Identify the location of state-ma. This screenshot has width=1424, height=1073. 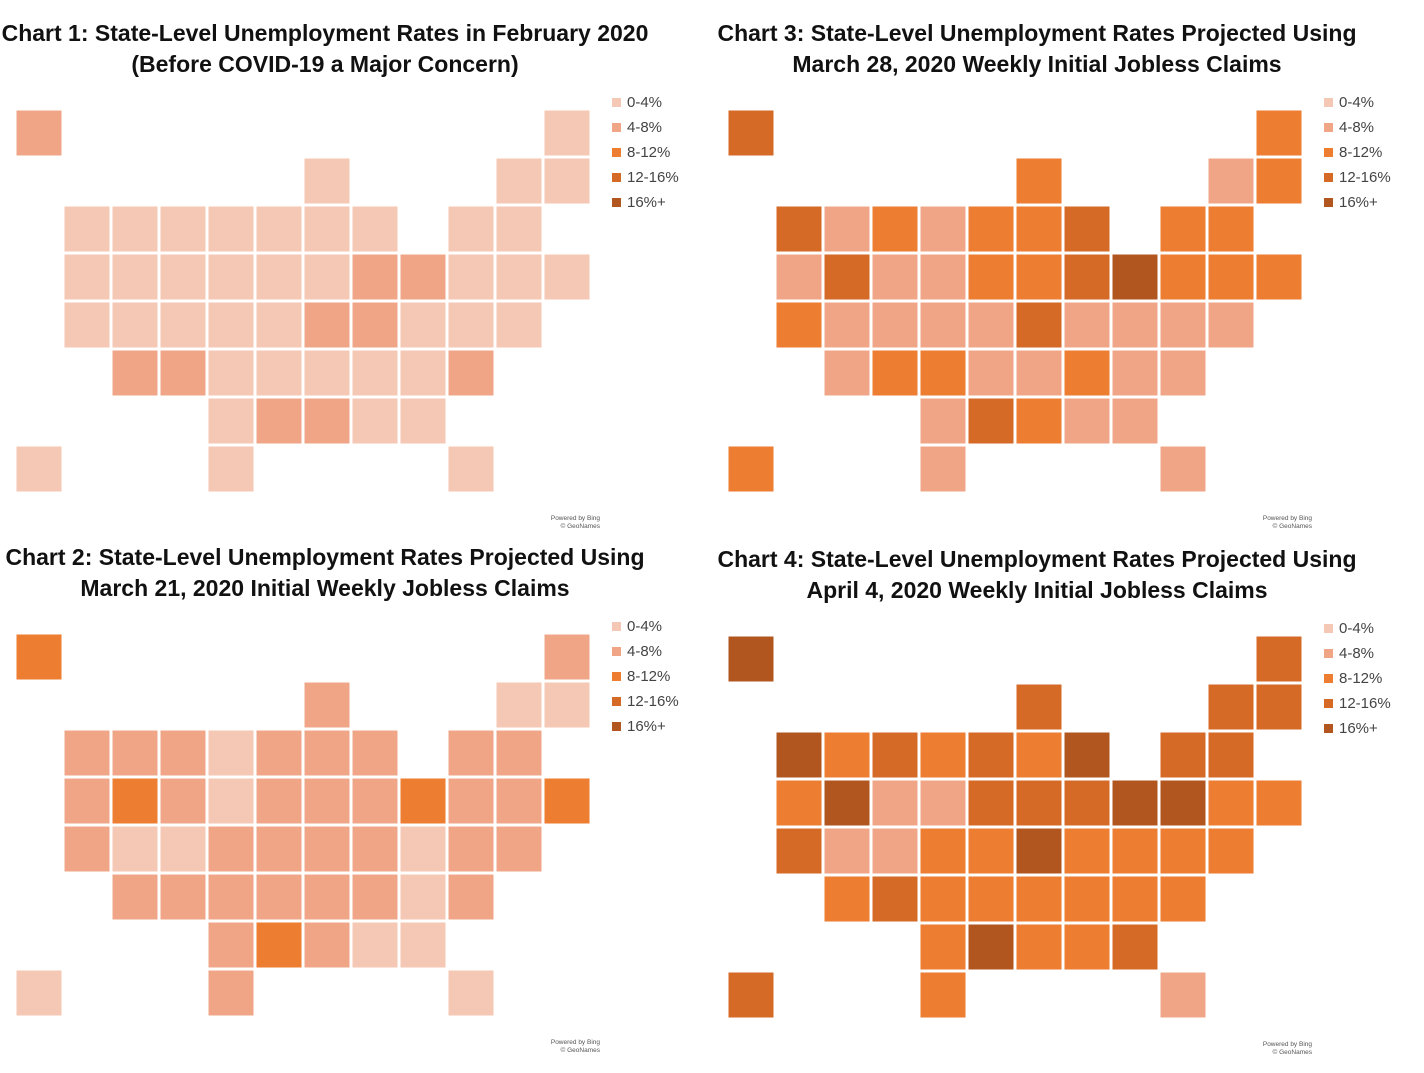
(1231, 229).